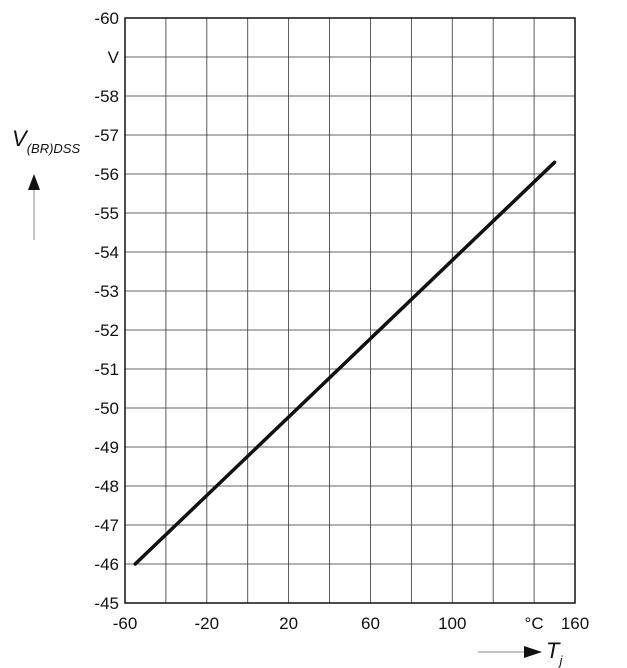 The width and height of the screenshot is (627, 668). I want to click on y-tick-label: -60, so click(106, 18).